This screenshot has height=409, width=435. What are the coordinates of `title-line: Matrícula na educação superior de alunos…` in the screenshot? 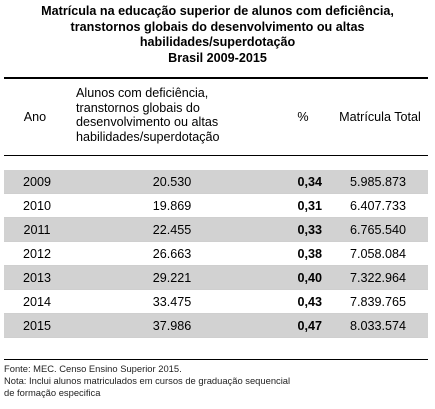 It's located at (217, 11).